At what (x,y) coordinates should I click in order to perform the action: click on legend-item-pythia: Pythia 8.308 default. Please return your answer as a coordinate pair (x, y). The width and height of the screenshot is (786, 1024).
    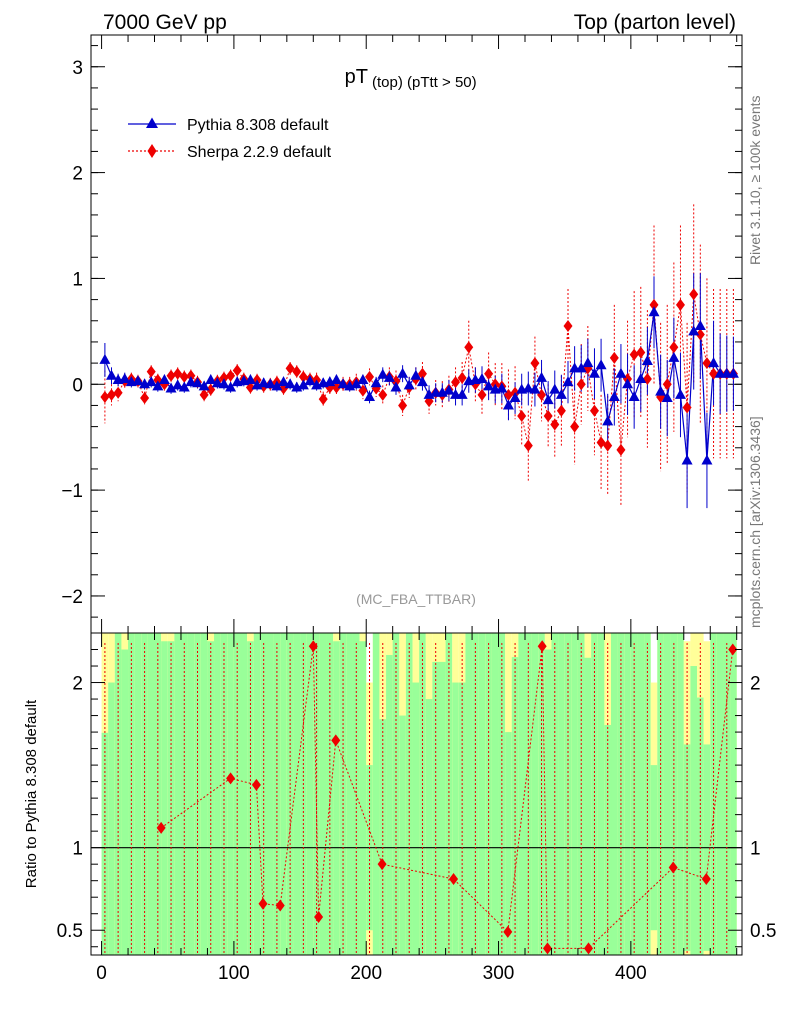
    Looking at the image, I should click on (228, 125).